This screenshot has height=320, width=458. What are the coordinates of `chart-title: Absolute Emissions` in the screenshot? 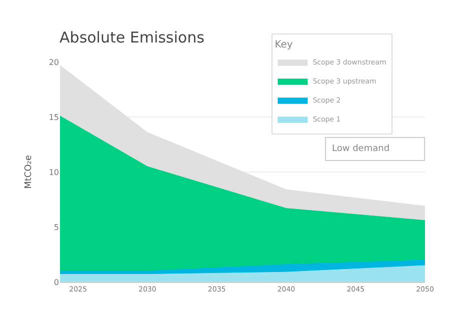 It's located at (132, 37).